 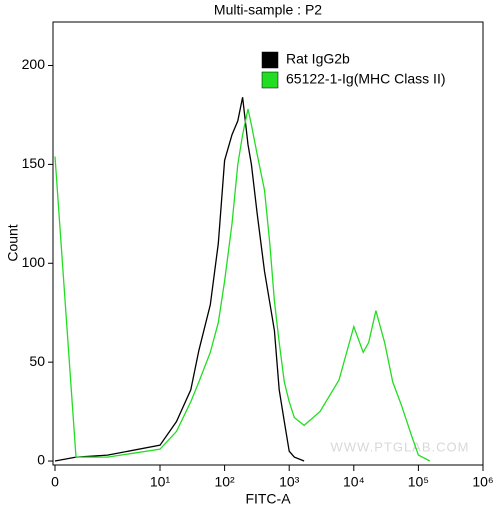 I want to click on legend-label: 65122-1-Ig(MHC Class II), so click(x=366, y=79).